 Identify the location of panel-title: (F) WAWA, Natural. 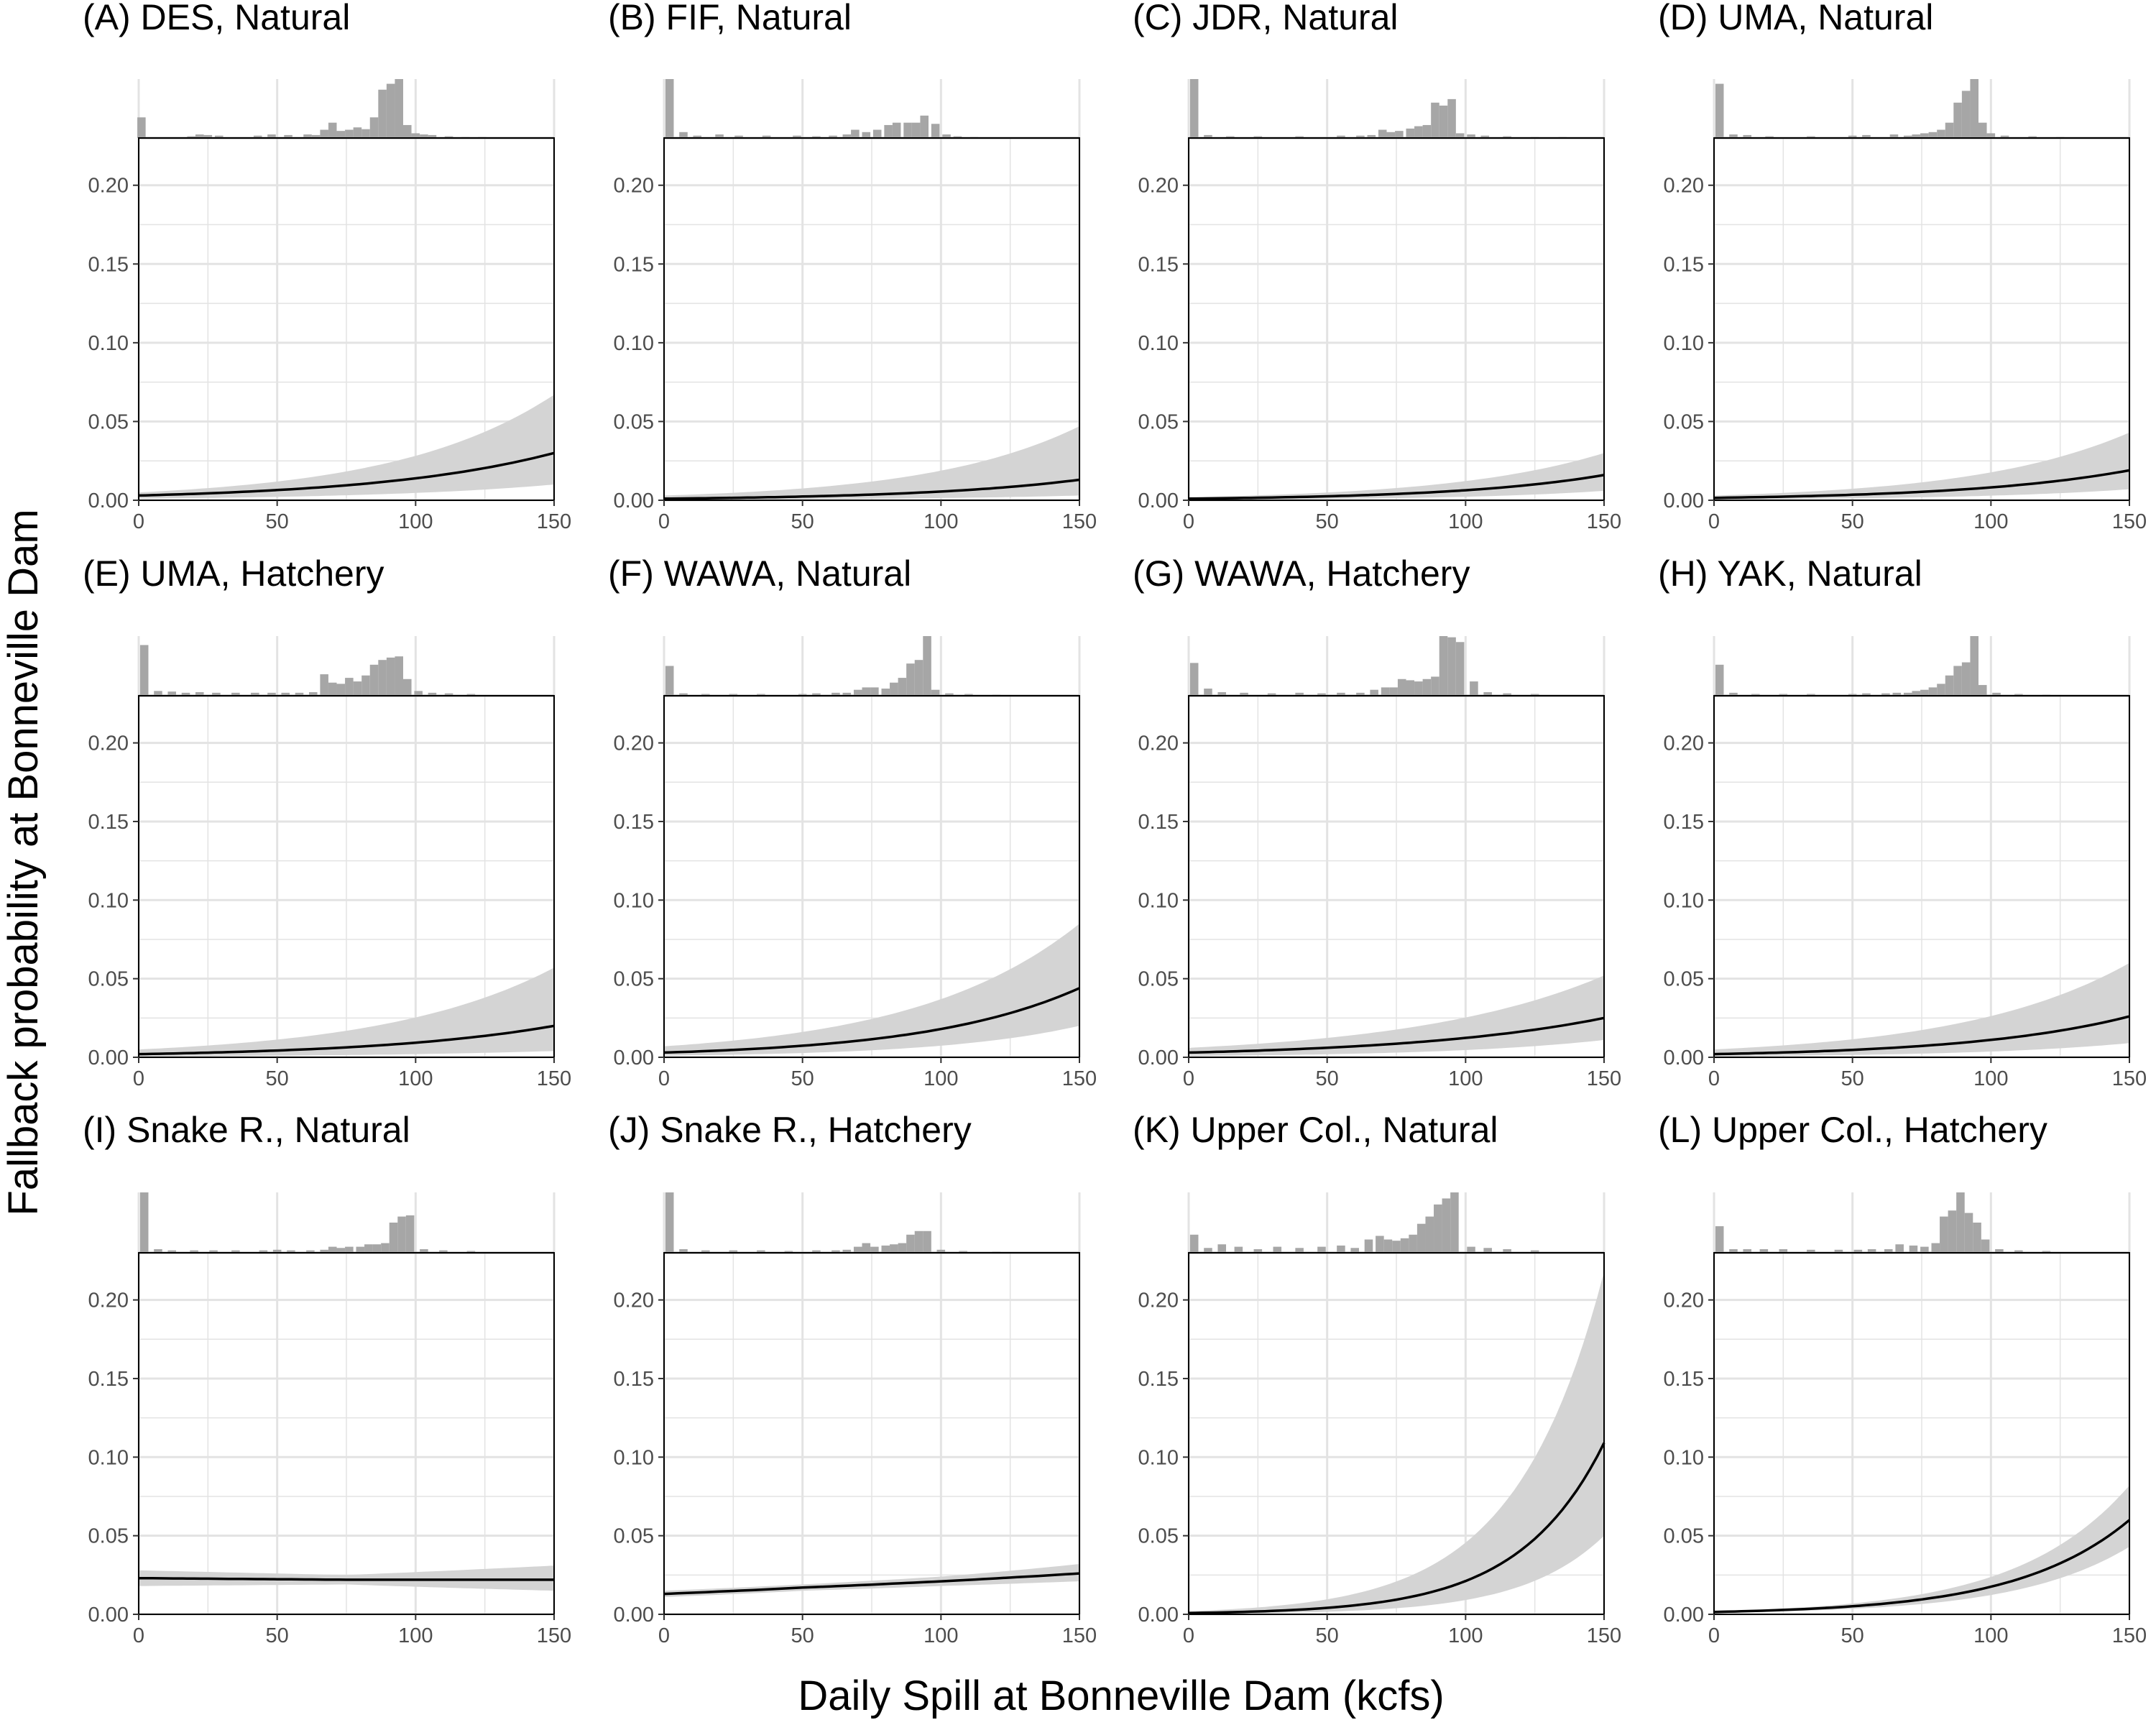
(759, 573).